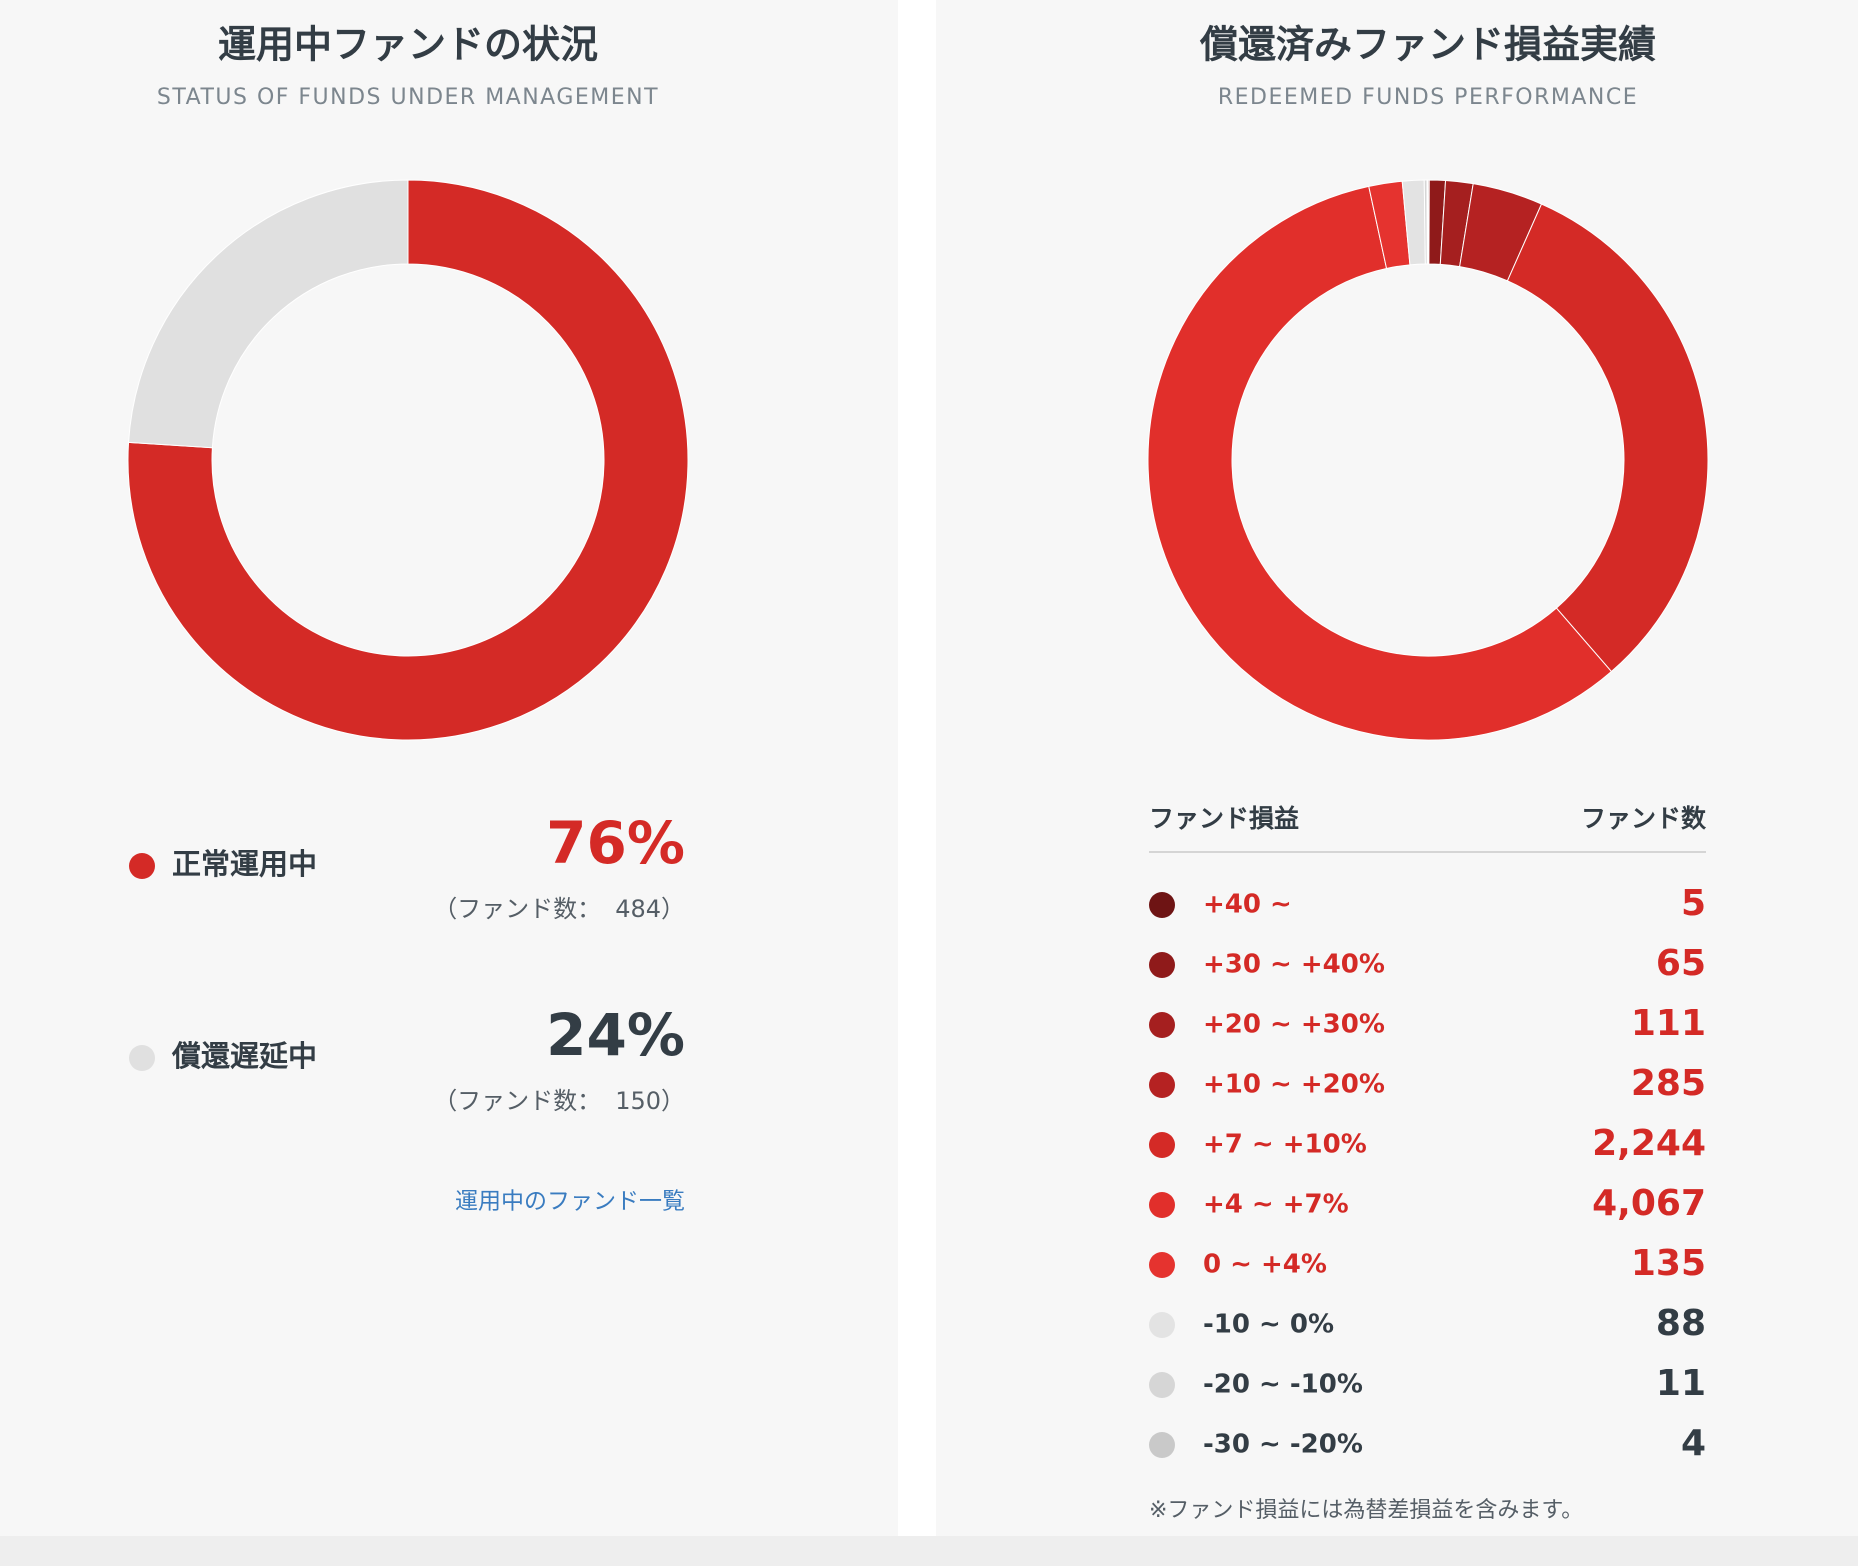 This screenshot has width=1858, height=1566. I want to click on range-label: +4 ~ +7%, so click(1276, 1205).